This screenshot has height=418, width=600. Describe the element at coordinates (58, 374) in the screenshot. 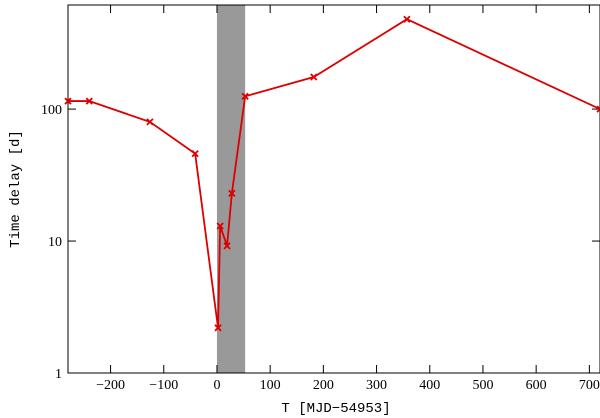

I see `y-tick-label: 1` at that location.